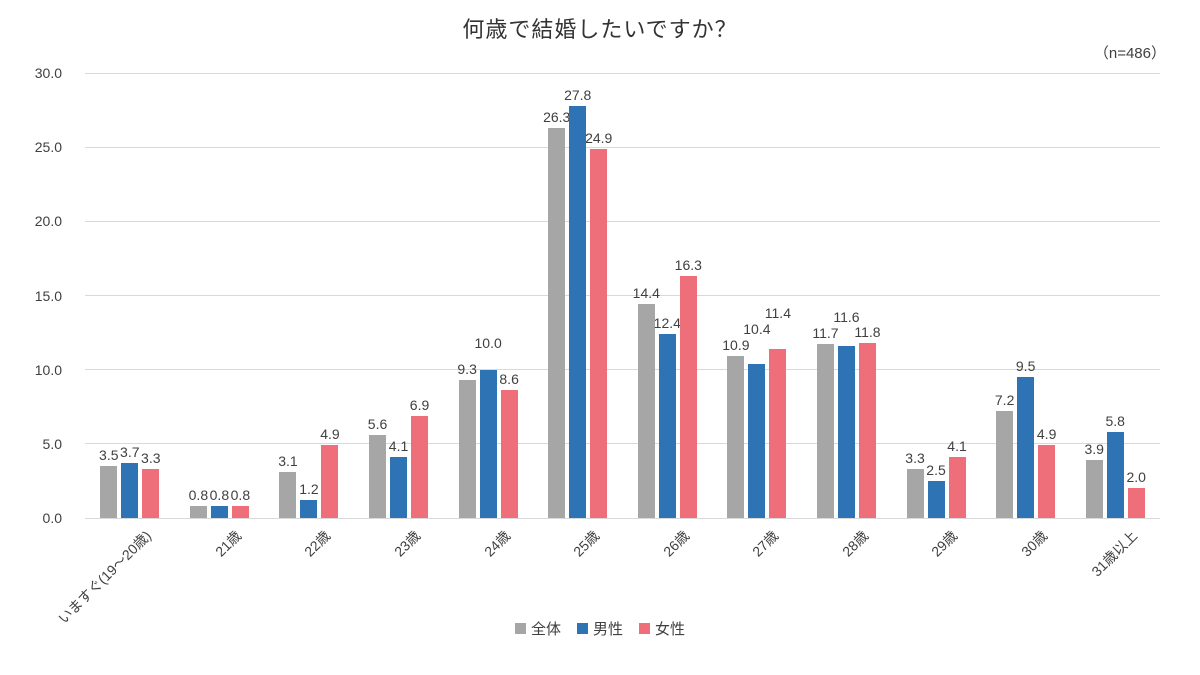 Image resolution: width=1200 pixels, height=675 pixels. I want to click on bar-value-label: 2.0, so click(1136, 477).